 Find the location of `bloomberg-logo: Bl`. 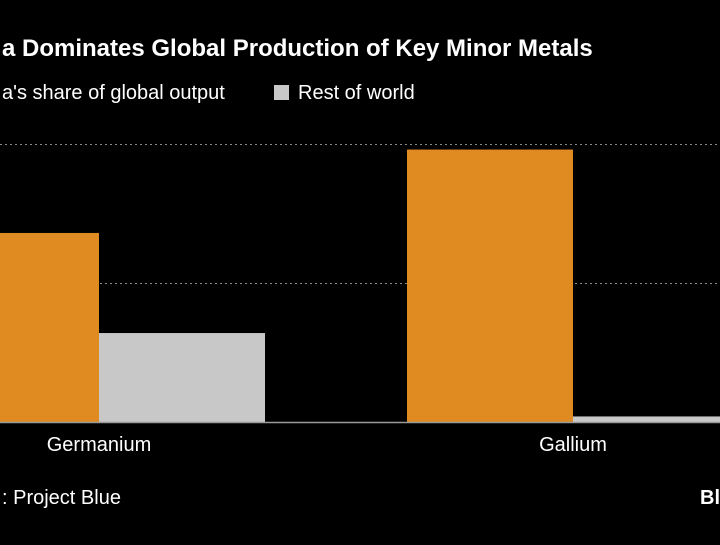

bloomberg-logo: Bl is located at coordinates (710, 498).